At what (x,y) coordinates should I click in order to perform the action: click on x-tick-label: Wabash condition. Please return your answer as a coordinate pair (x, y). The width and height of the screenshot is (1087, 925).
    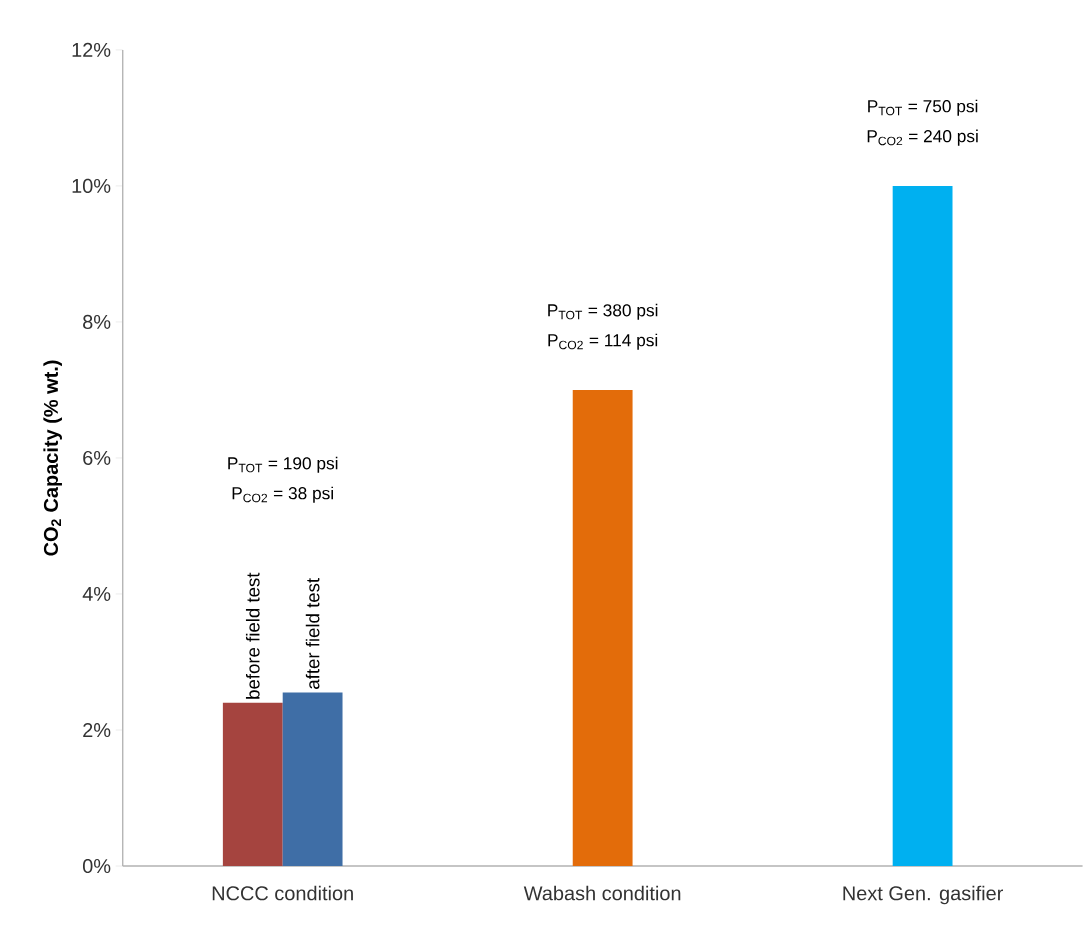
    Looking at the image, I should click on (602, 893).